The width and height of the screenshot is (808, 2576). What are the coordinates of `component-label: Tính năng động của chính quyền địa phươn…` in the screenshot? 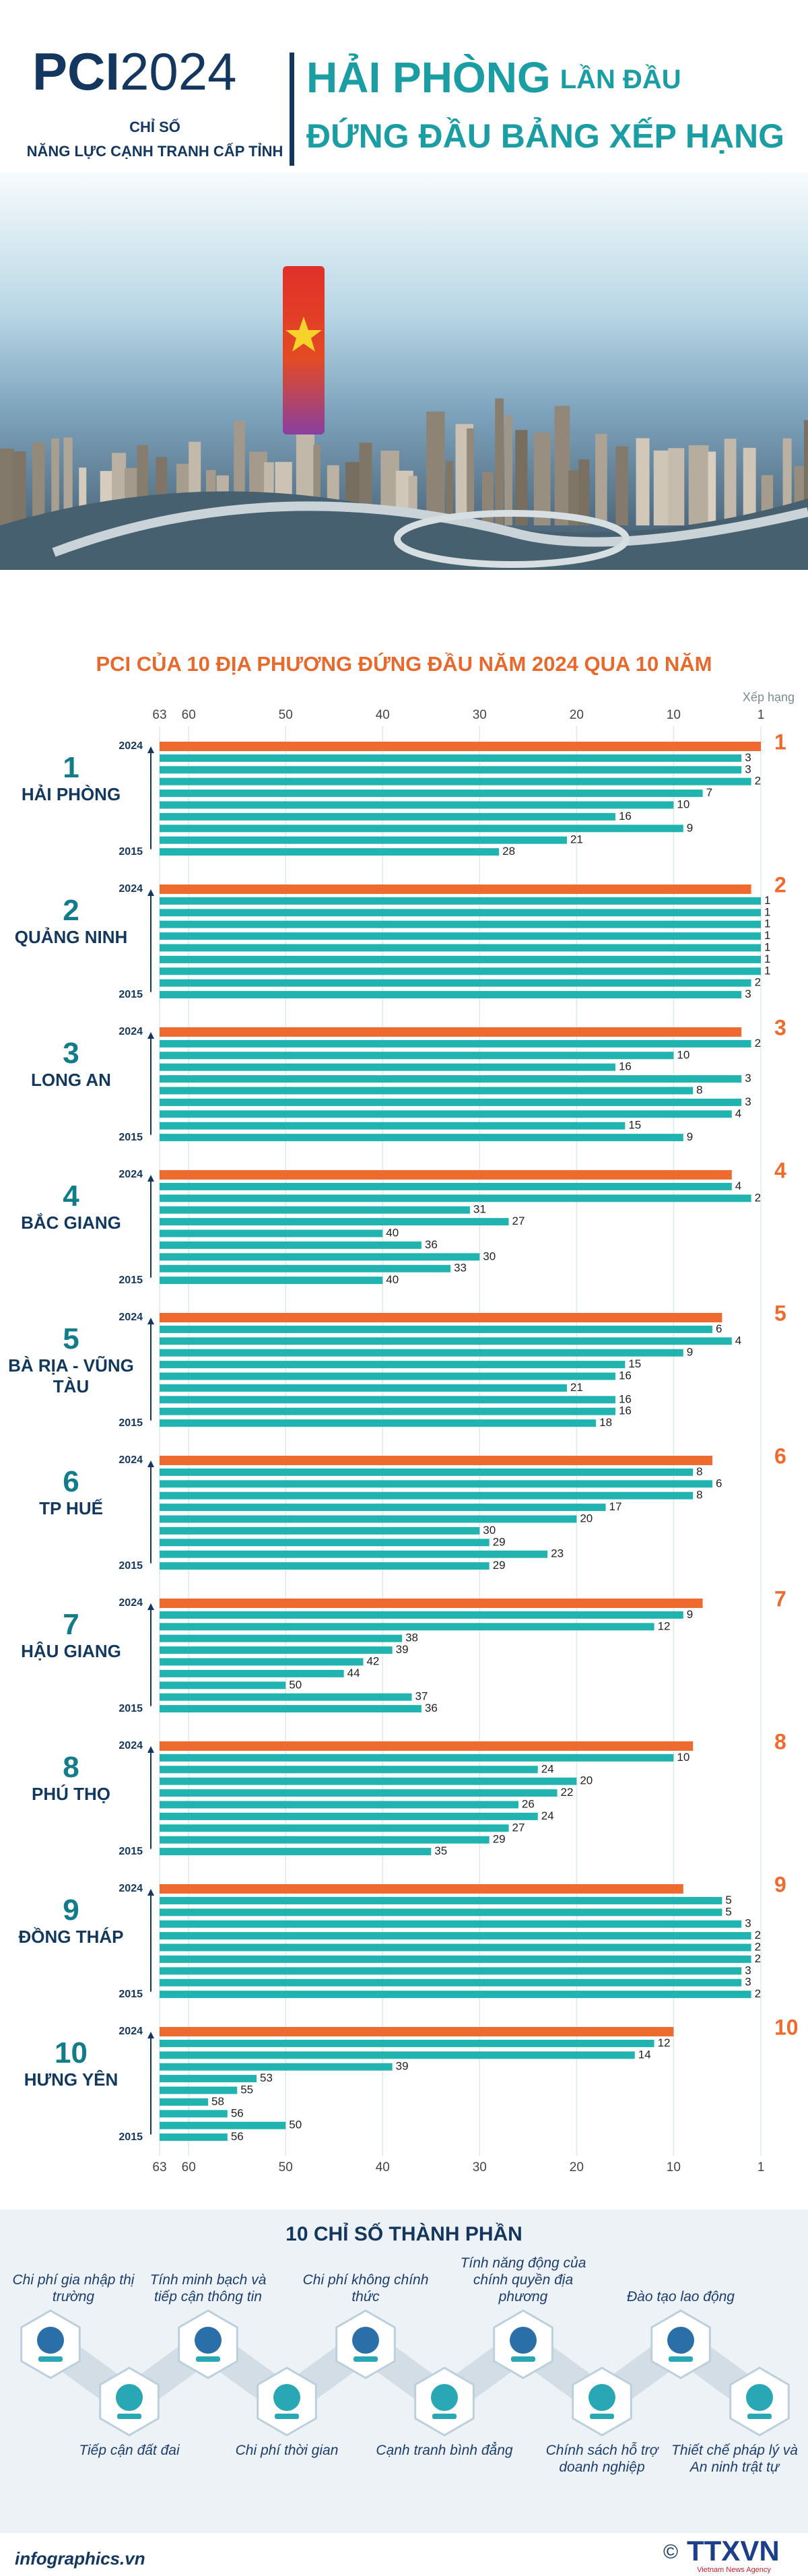 It's located at (523, 2280).